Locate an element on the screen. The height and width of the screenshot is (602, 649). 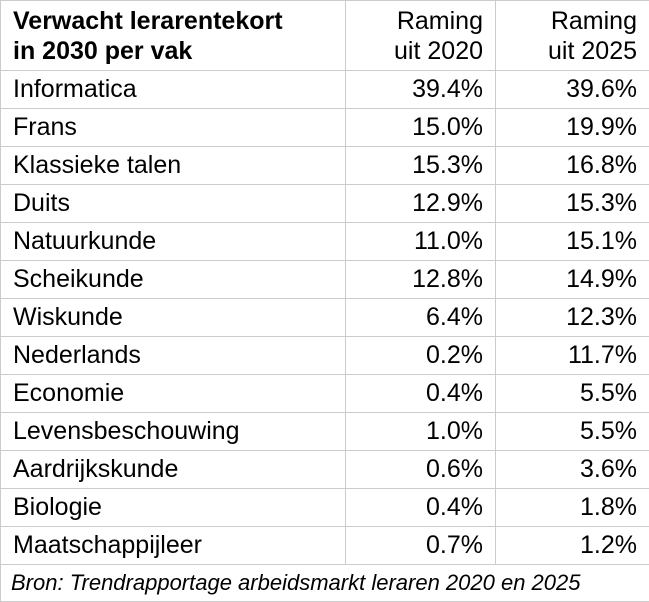
value-cell: 12.3% is located at coordinates (572, 317).